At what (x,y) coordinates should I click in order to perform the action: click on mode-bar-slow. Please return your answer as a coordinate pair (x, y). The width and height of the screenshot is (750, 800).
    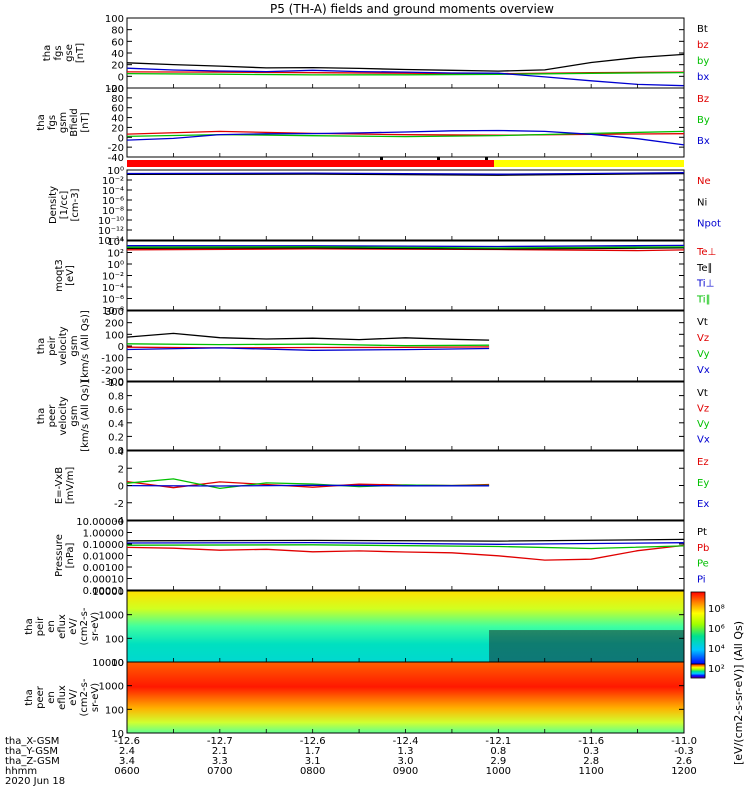
    Looking at the image, I should click on (310, 163).